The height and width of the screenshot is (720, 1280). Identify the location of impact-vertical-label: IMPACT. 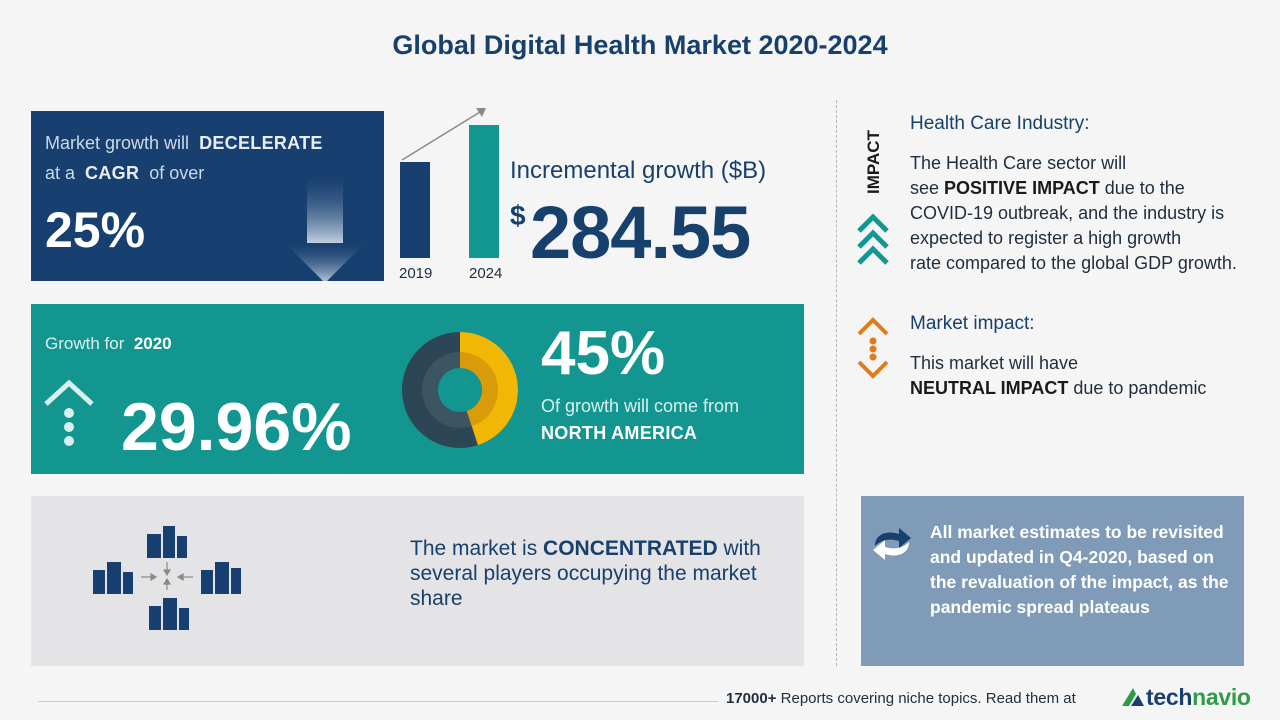
(873, 162).